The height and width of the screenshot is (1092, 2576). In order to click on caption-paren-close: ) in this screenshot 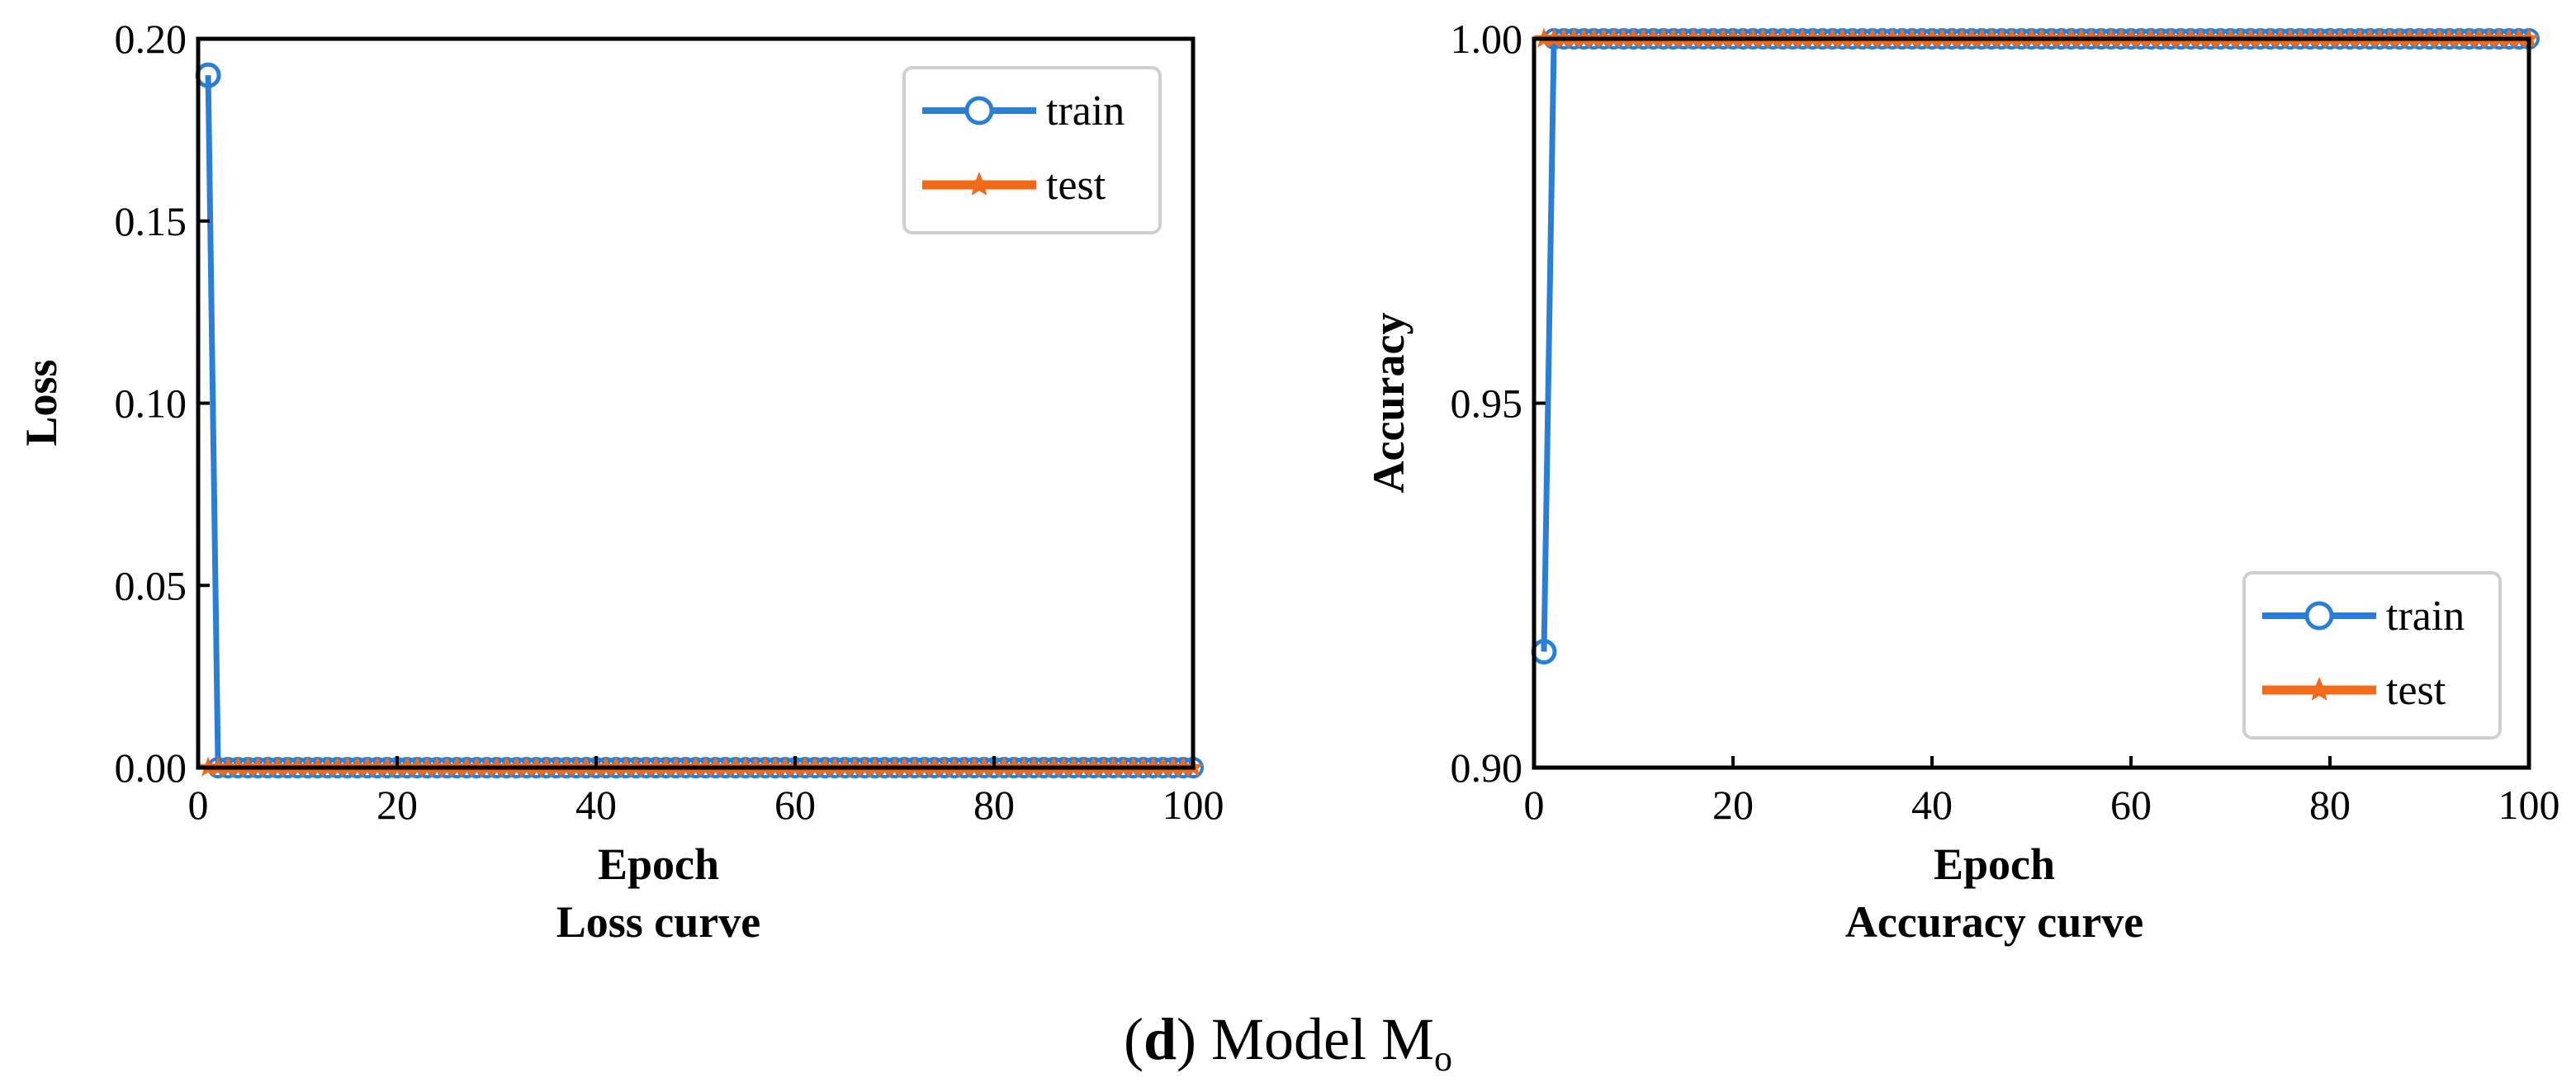, I will do `click(1186, 1039)`.